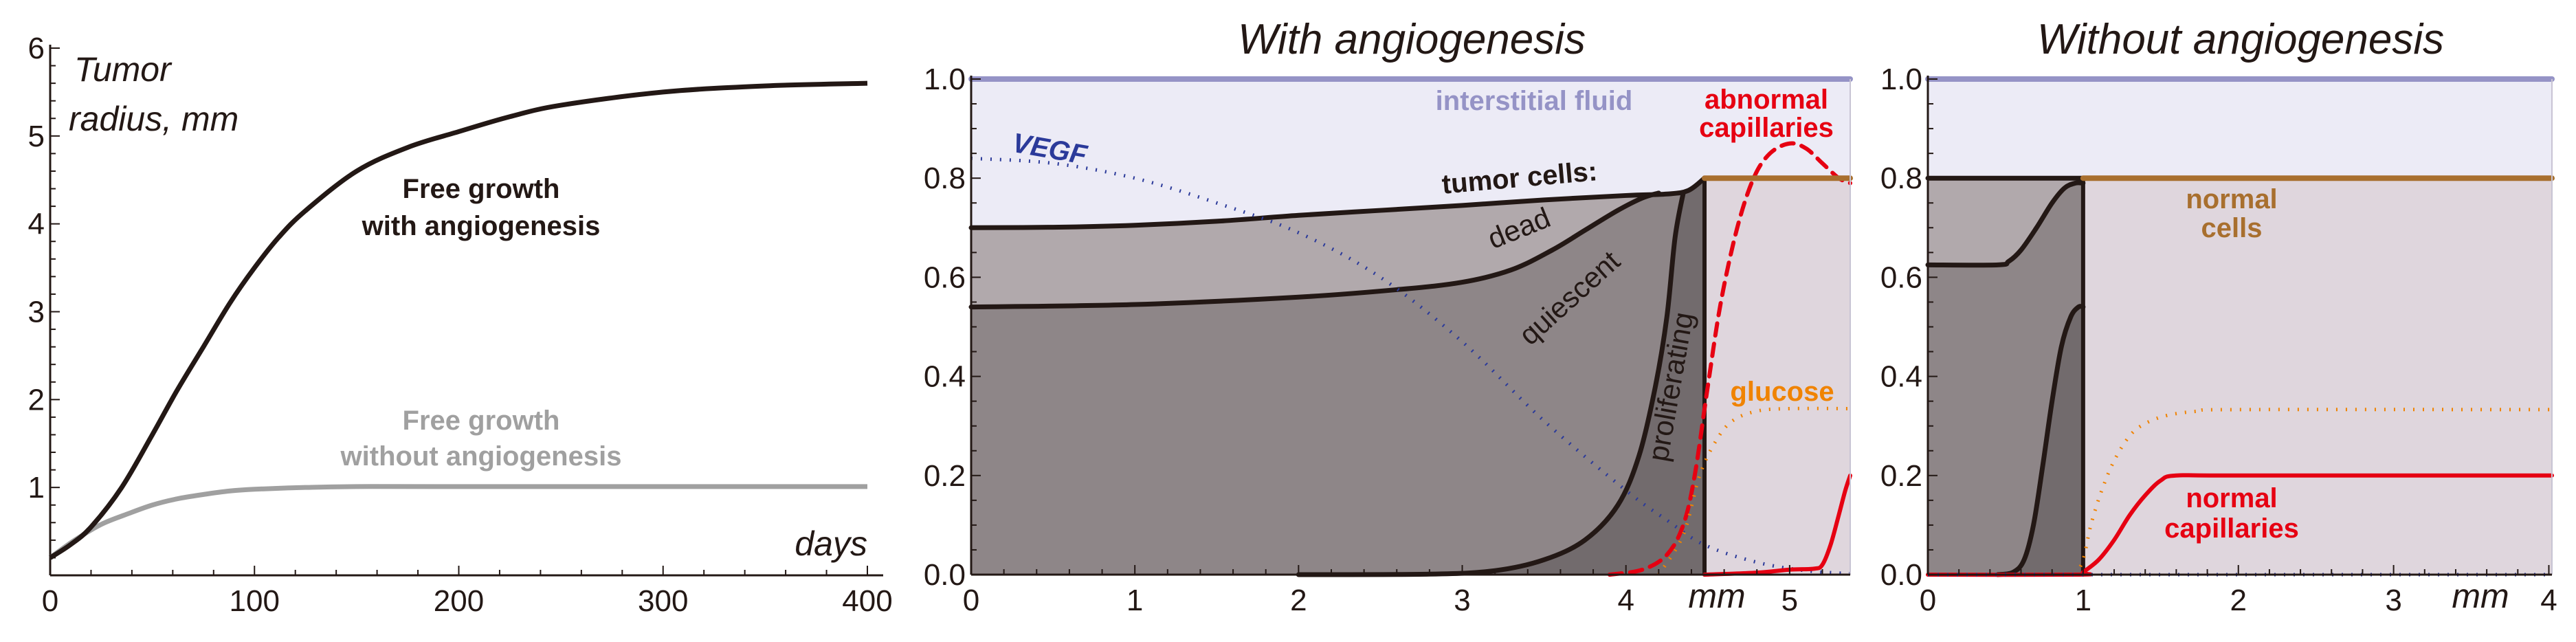  Describe the element at coordinates (1716, 596) in the screenshot. I see `p2-xlabel: mm` at that location.